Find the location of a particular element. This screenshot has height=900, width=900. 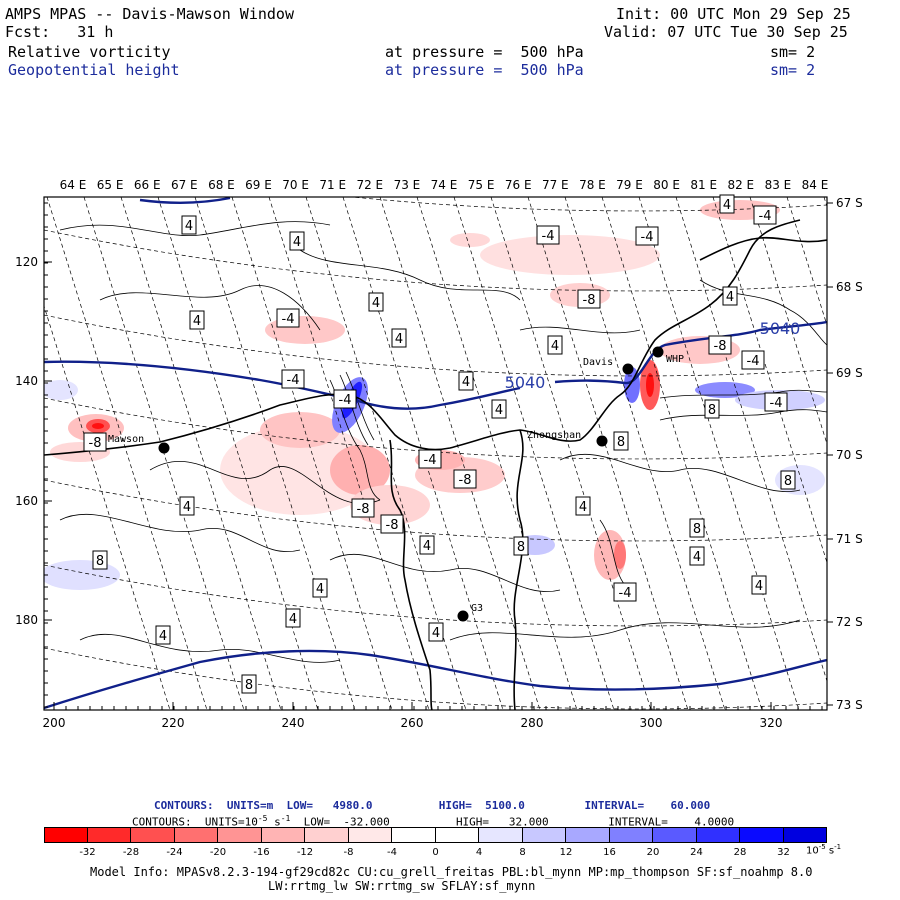

plot-title: AMPS MPAS -- Davis-Mawson Window is located at coordinates (149, 14).